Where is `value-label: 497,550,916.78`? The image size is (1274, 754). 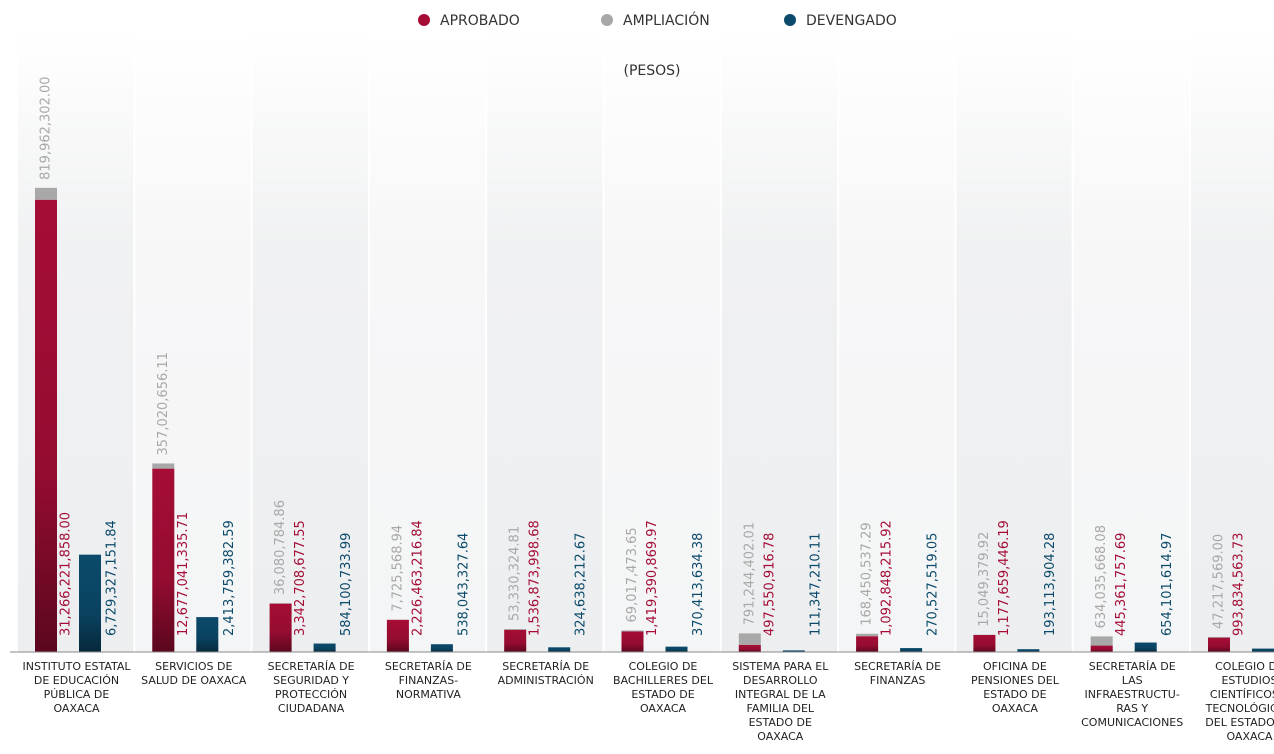
value-label: 497,550,916.78 is located at coordinates (769, 584).